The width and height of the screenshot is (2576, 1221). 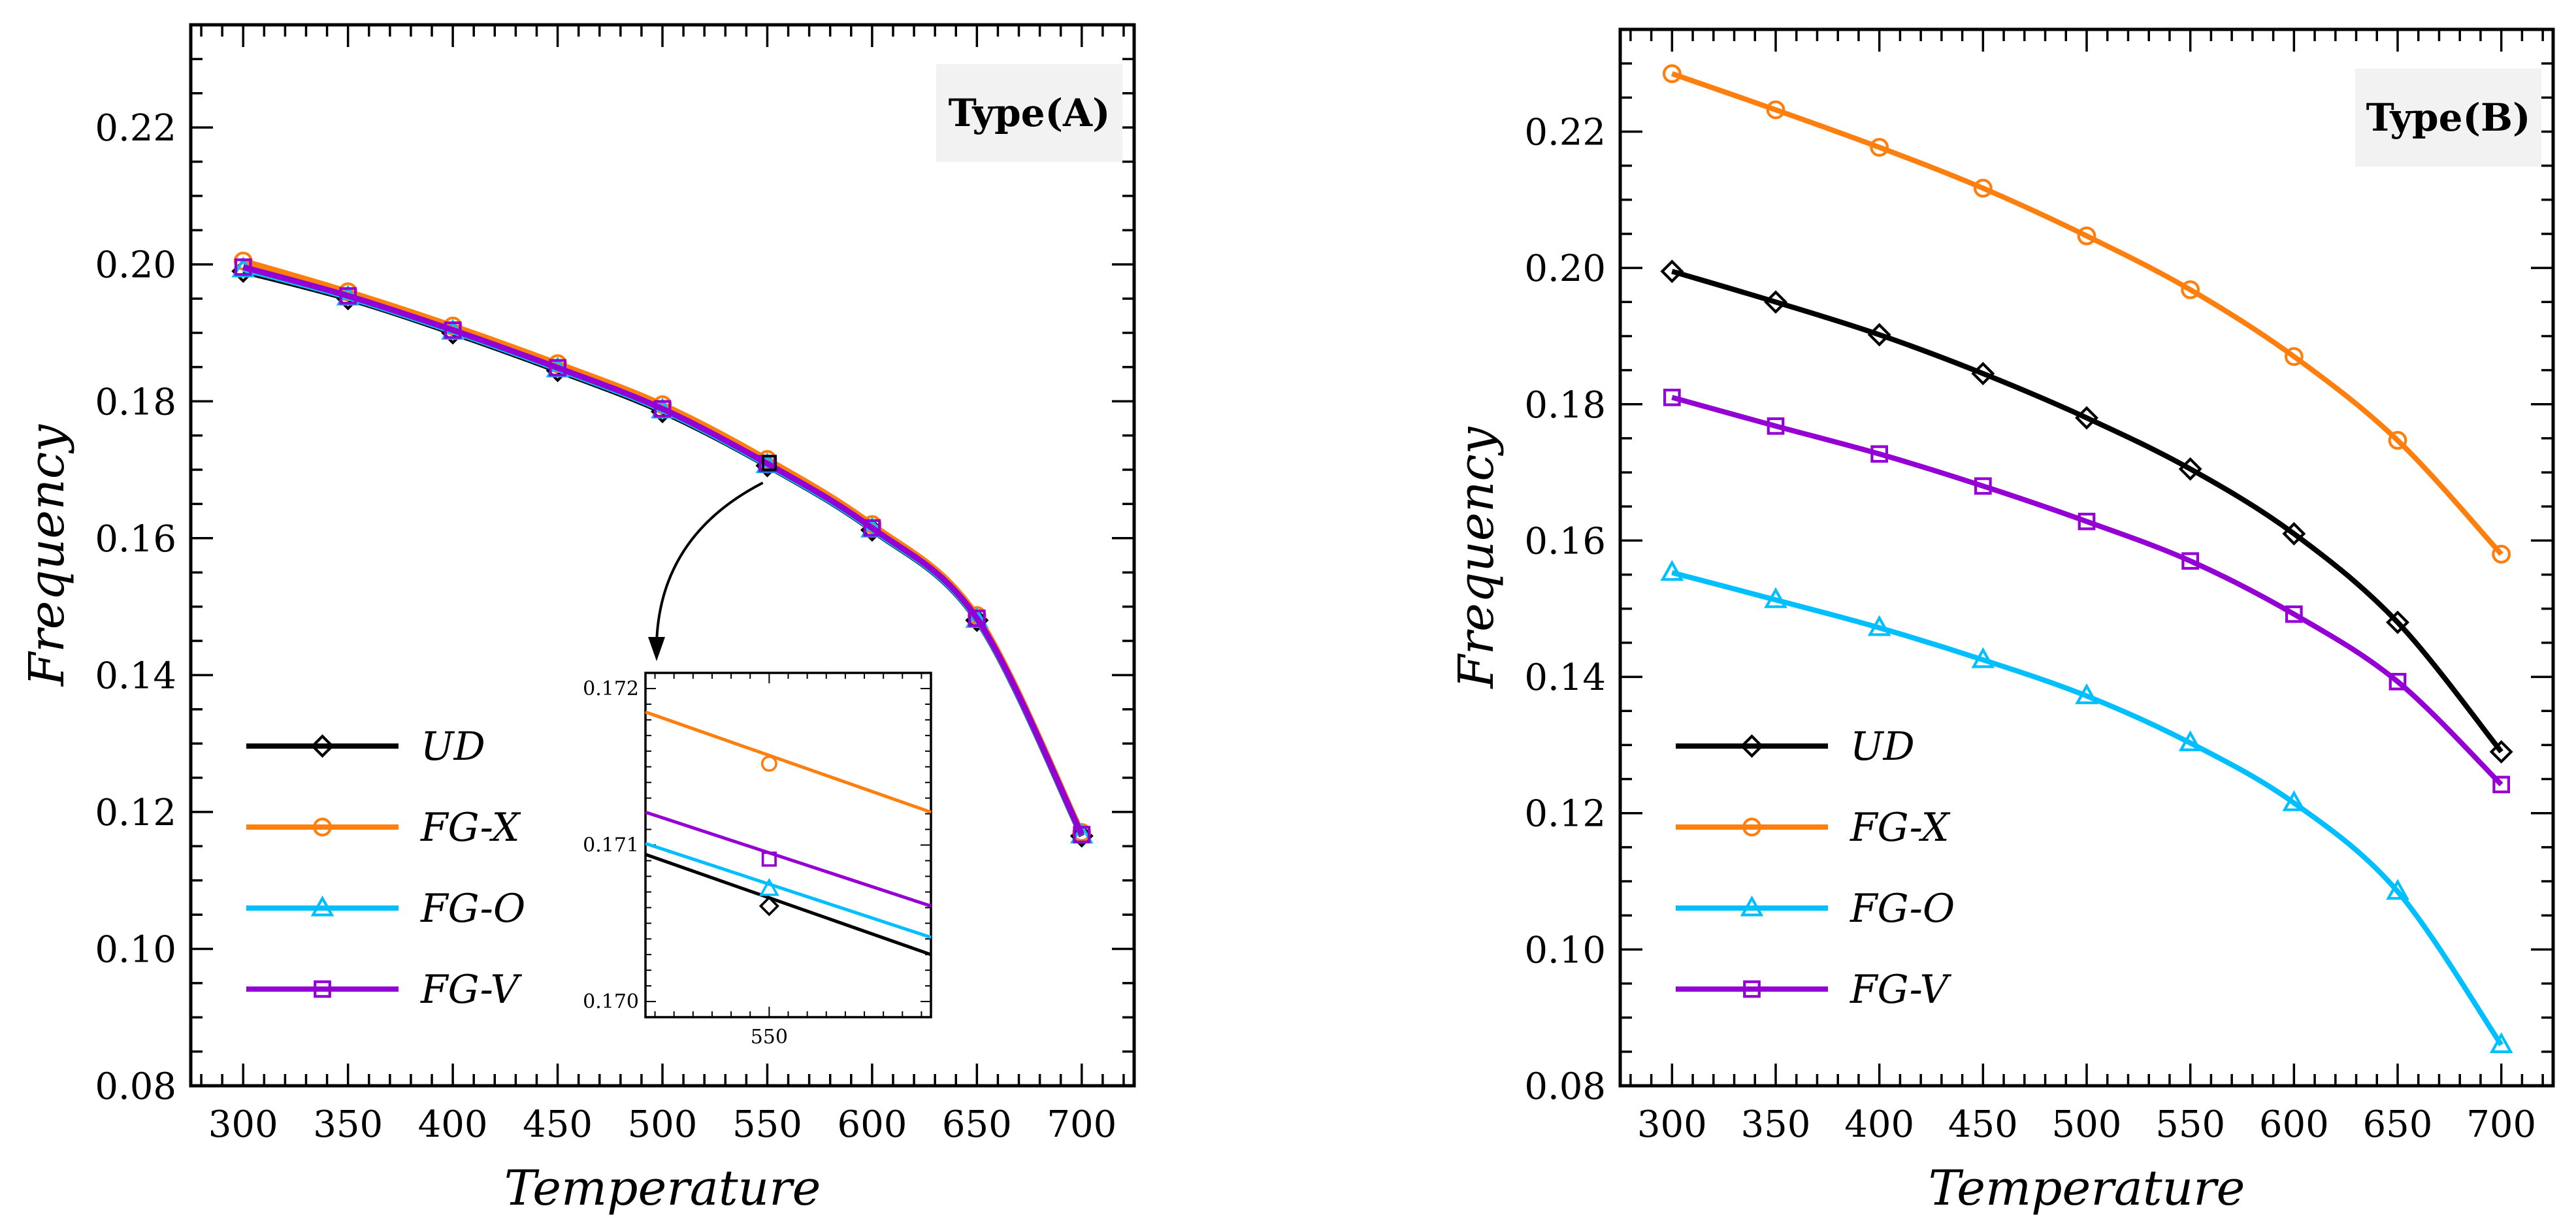 What do you see at coordinates (611, 846) in the screenshot?
I see `inset-y-tick-label: 0.171` at bounding box center [611, 846].